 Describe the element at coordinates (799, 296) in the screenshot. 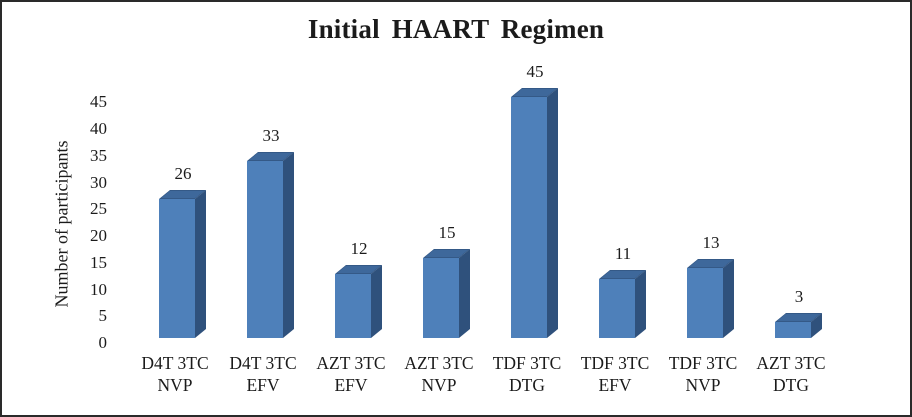

I see `bar-value-label: 3` at that location.